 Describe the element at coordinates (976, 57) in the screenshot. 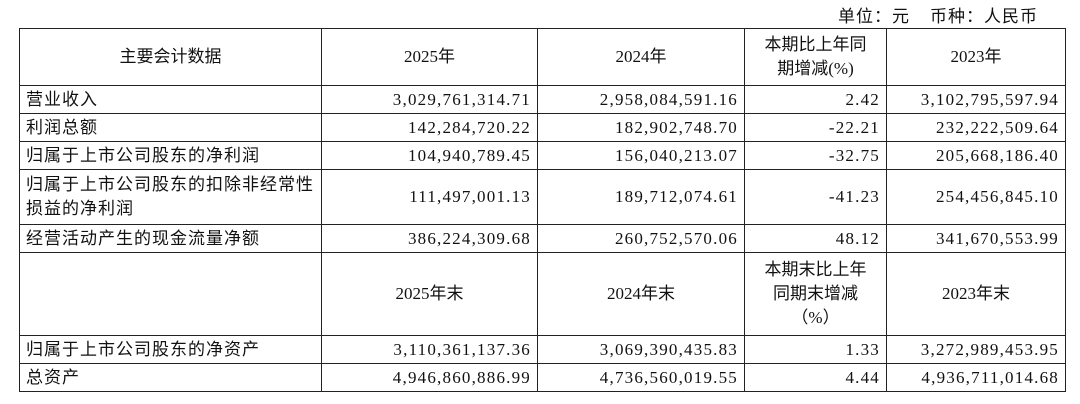

I see `column-header: 2023年` at that location.